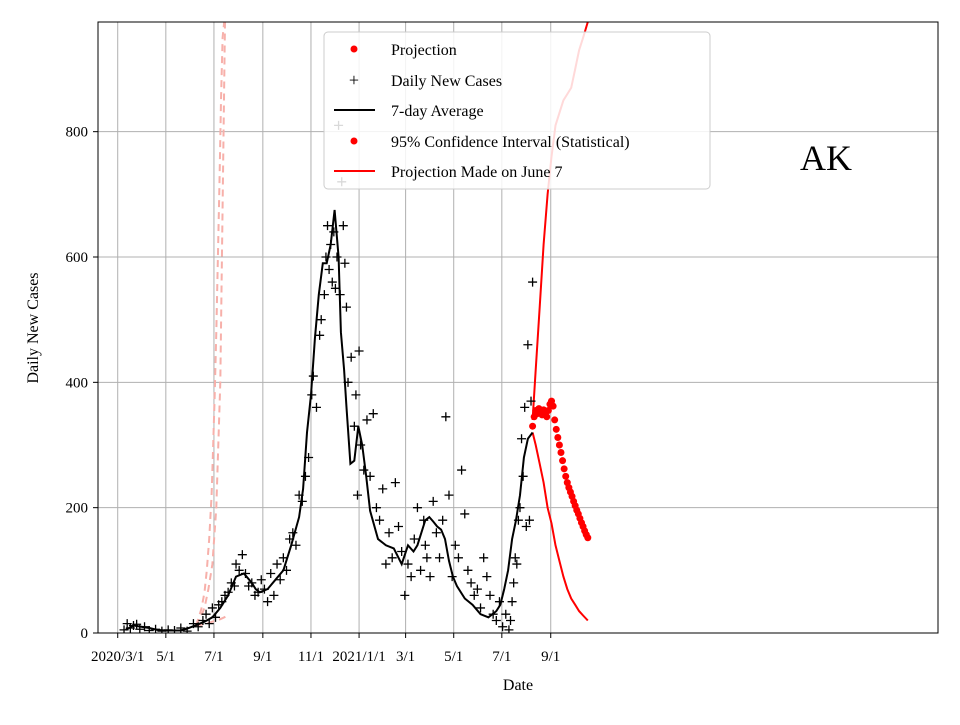 Image resolution: width=960 pixels, height=725 pixels. Describe the element at coordinates (354, 80) in the screenshot. I see `legend-cases-marker: +` at that location.